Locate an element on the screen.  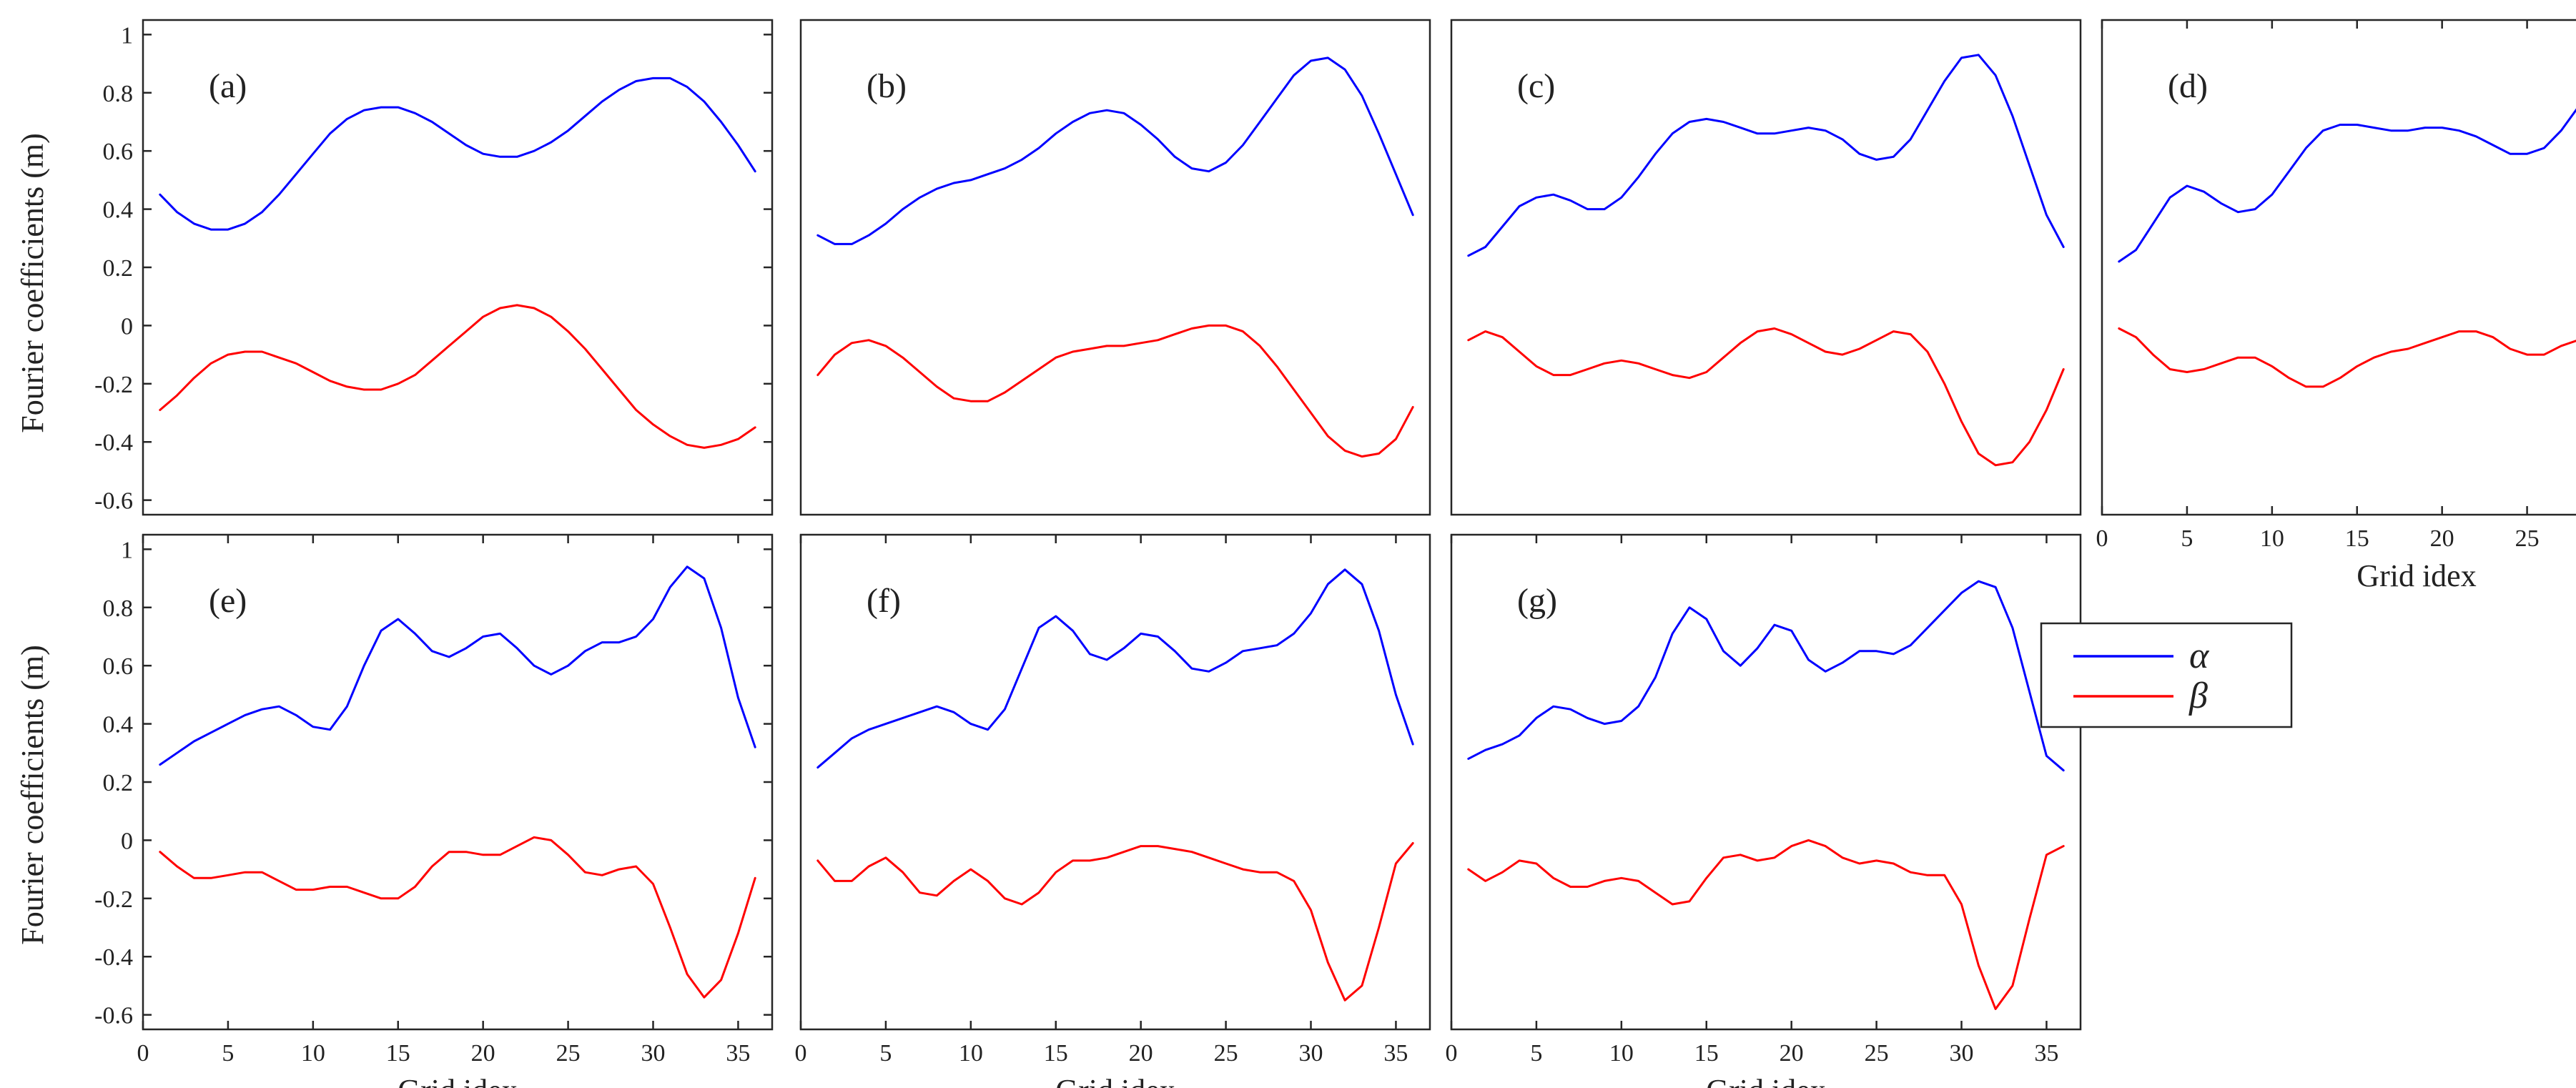
legend: α β is located at coordinates (2166, 675).